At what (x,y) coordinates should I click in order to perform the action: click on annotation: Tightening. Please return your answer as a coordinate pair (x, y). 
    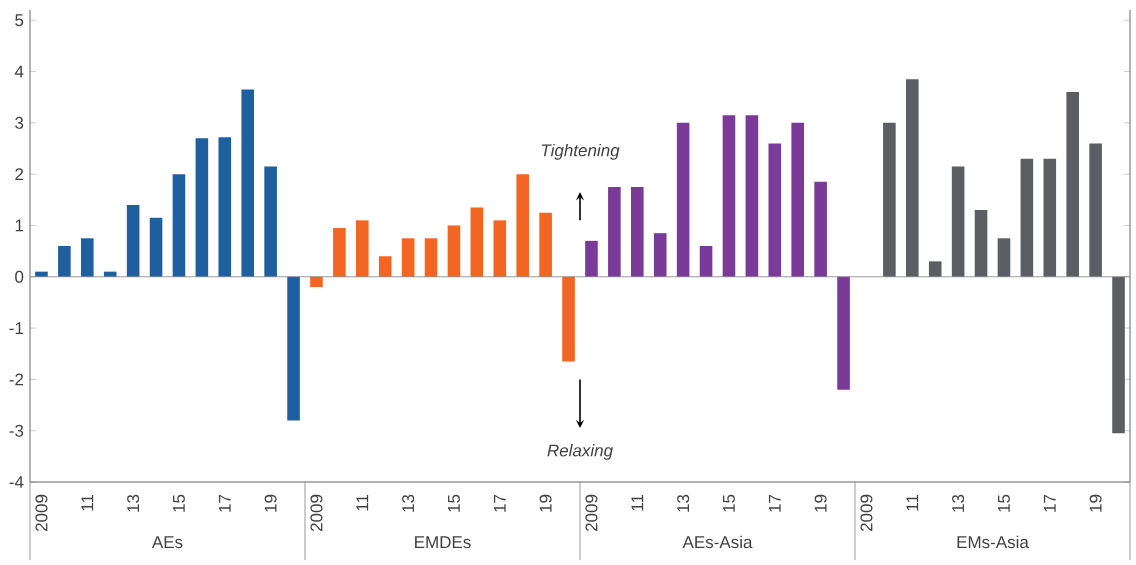
    Looking at the image, I should click on (580, 151).